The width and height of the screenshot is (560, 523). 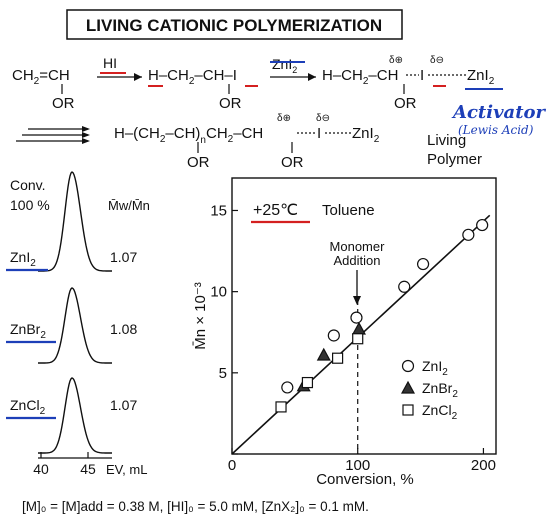 I want to click on x-tick-label: 0, so click(x=232, y=465).